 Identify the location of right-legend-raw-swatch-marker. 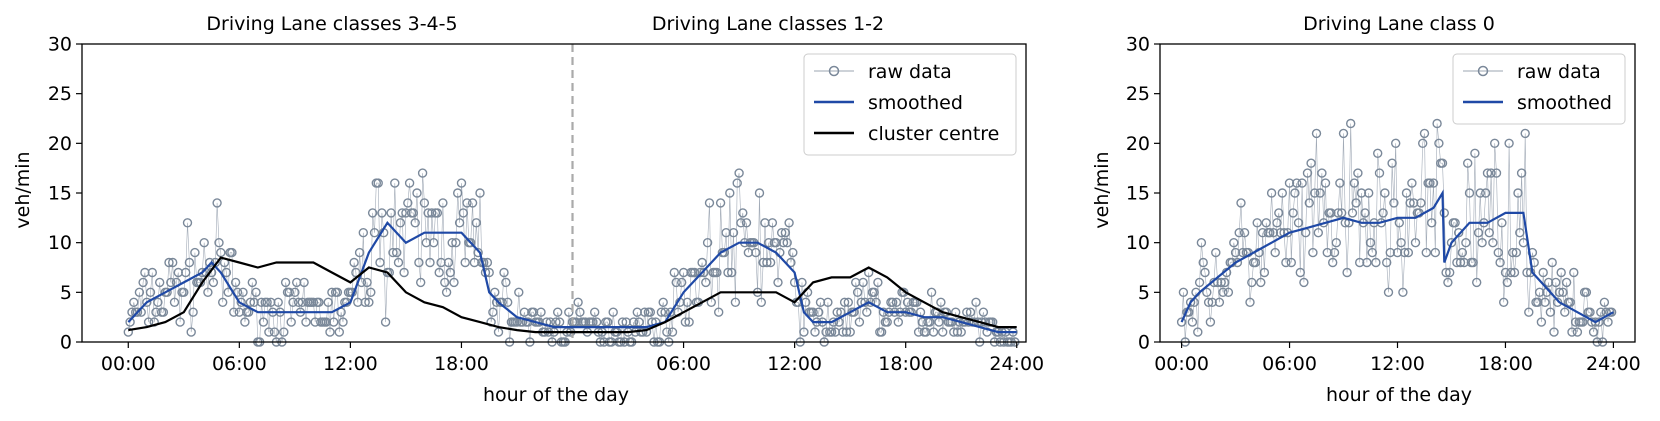
(1483, 71).